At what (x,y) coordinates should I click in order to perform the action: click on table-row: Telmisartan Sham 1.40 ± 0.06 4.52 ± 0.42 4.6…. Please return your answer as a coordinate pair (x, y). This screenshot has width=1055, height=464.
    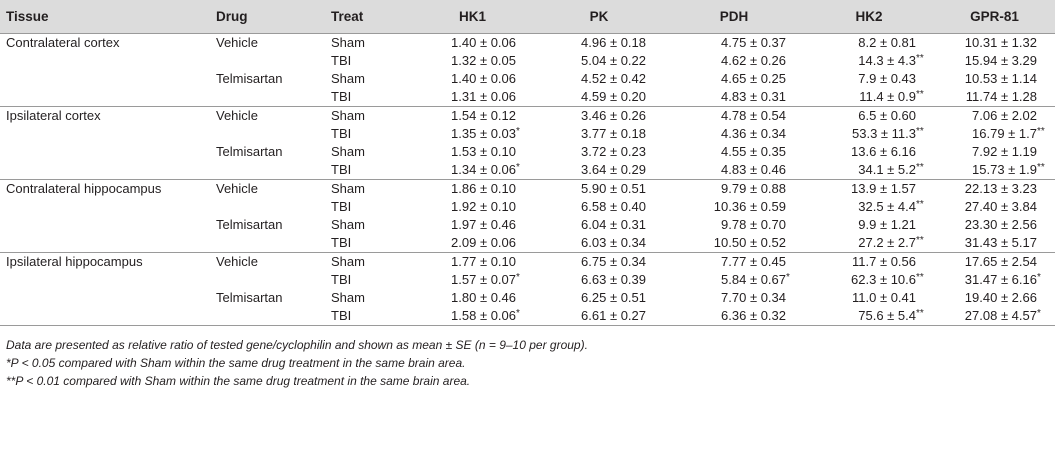
    Looking at the image, I should click on (527, 79).